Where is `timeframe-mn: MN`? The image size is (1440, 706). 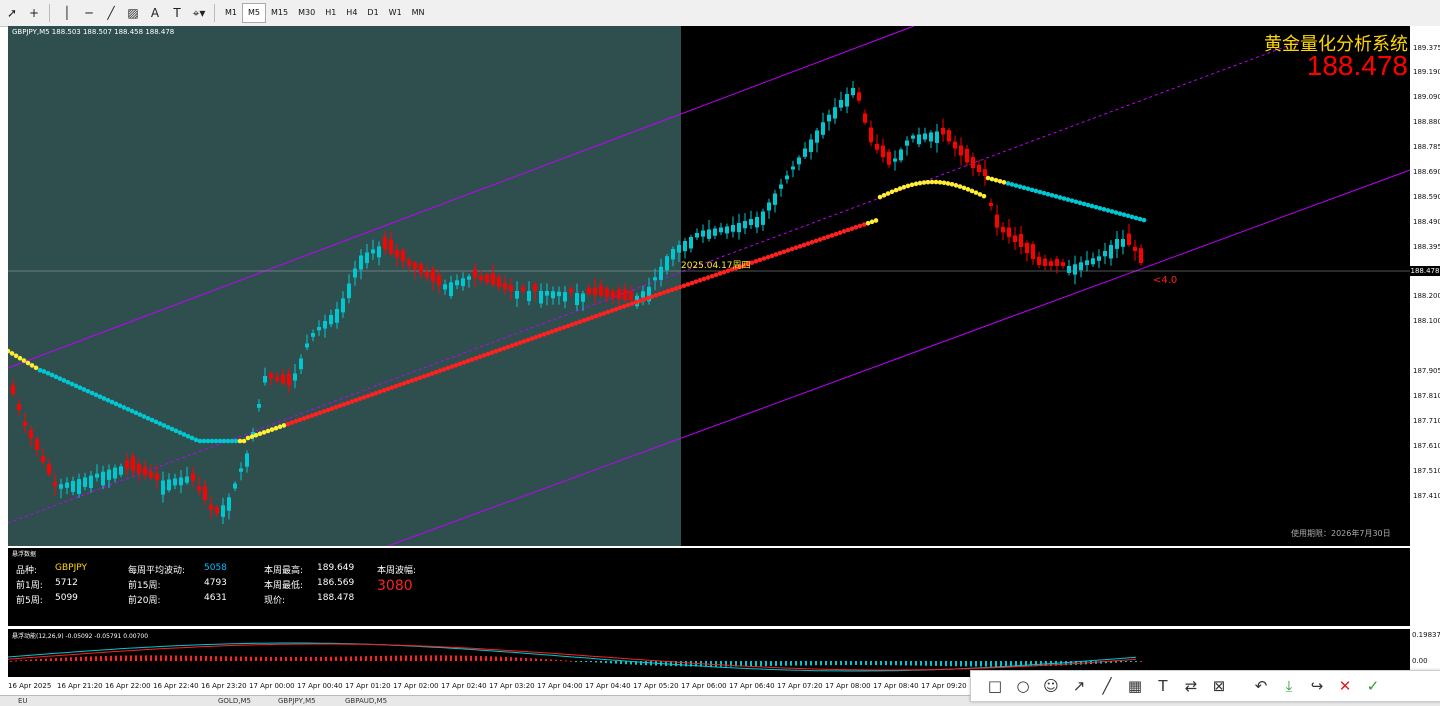
timeframe-mn: MN is located at coordinates (418, 12).